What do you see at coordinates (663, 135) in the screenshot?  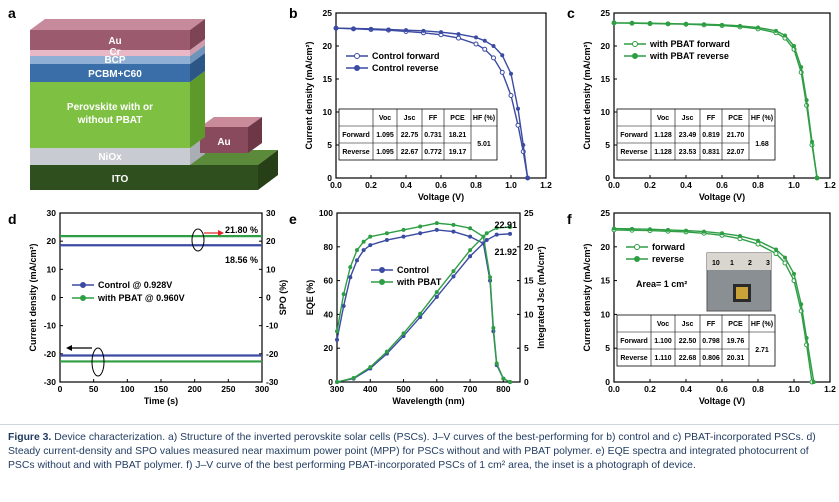 I see `table-cell: 1.128` at bounding box center [663, 135].